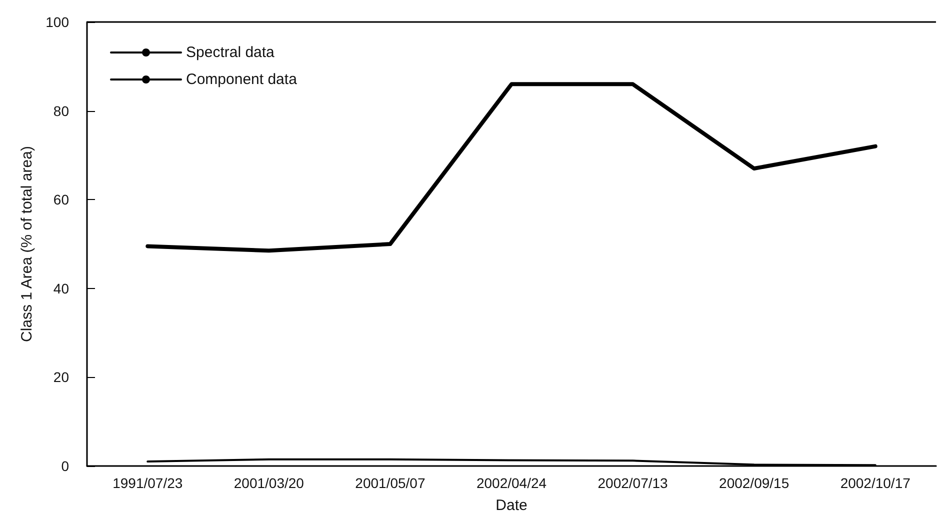 The height and width of the screenshot is (520, 937). I want to click on y-tick-label: 40, so click(61, 288).